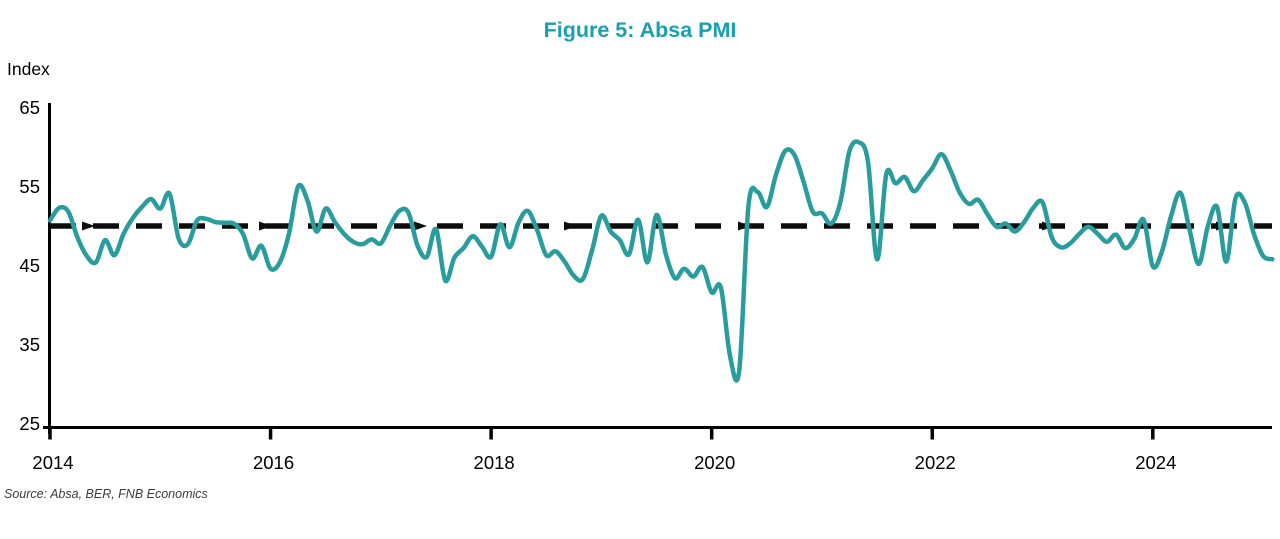 This screenshot has height=539, width=1280. Describe the element at coordinates (29, 423) in the screenshot. I see `y-tick-label: 25` at that location.